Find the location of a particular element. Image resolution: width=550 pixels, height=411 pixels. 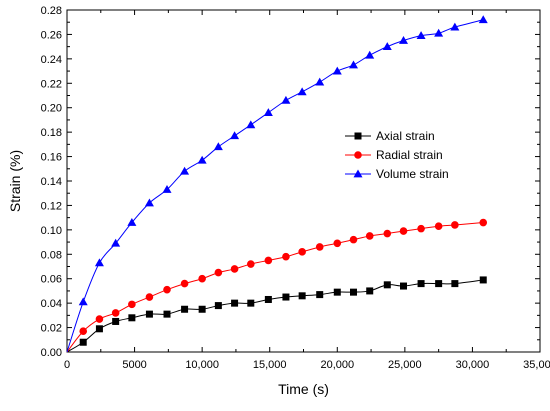

x-tick-label: 25,000 is located at coordinates (405, 365).